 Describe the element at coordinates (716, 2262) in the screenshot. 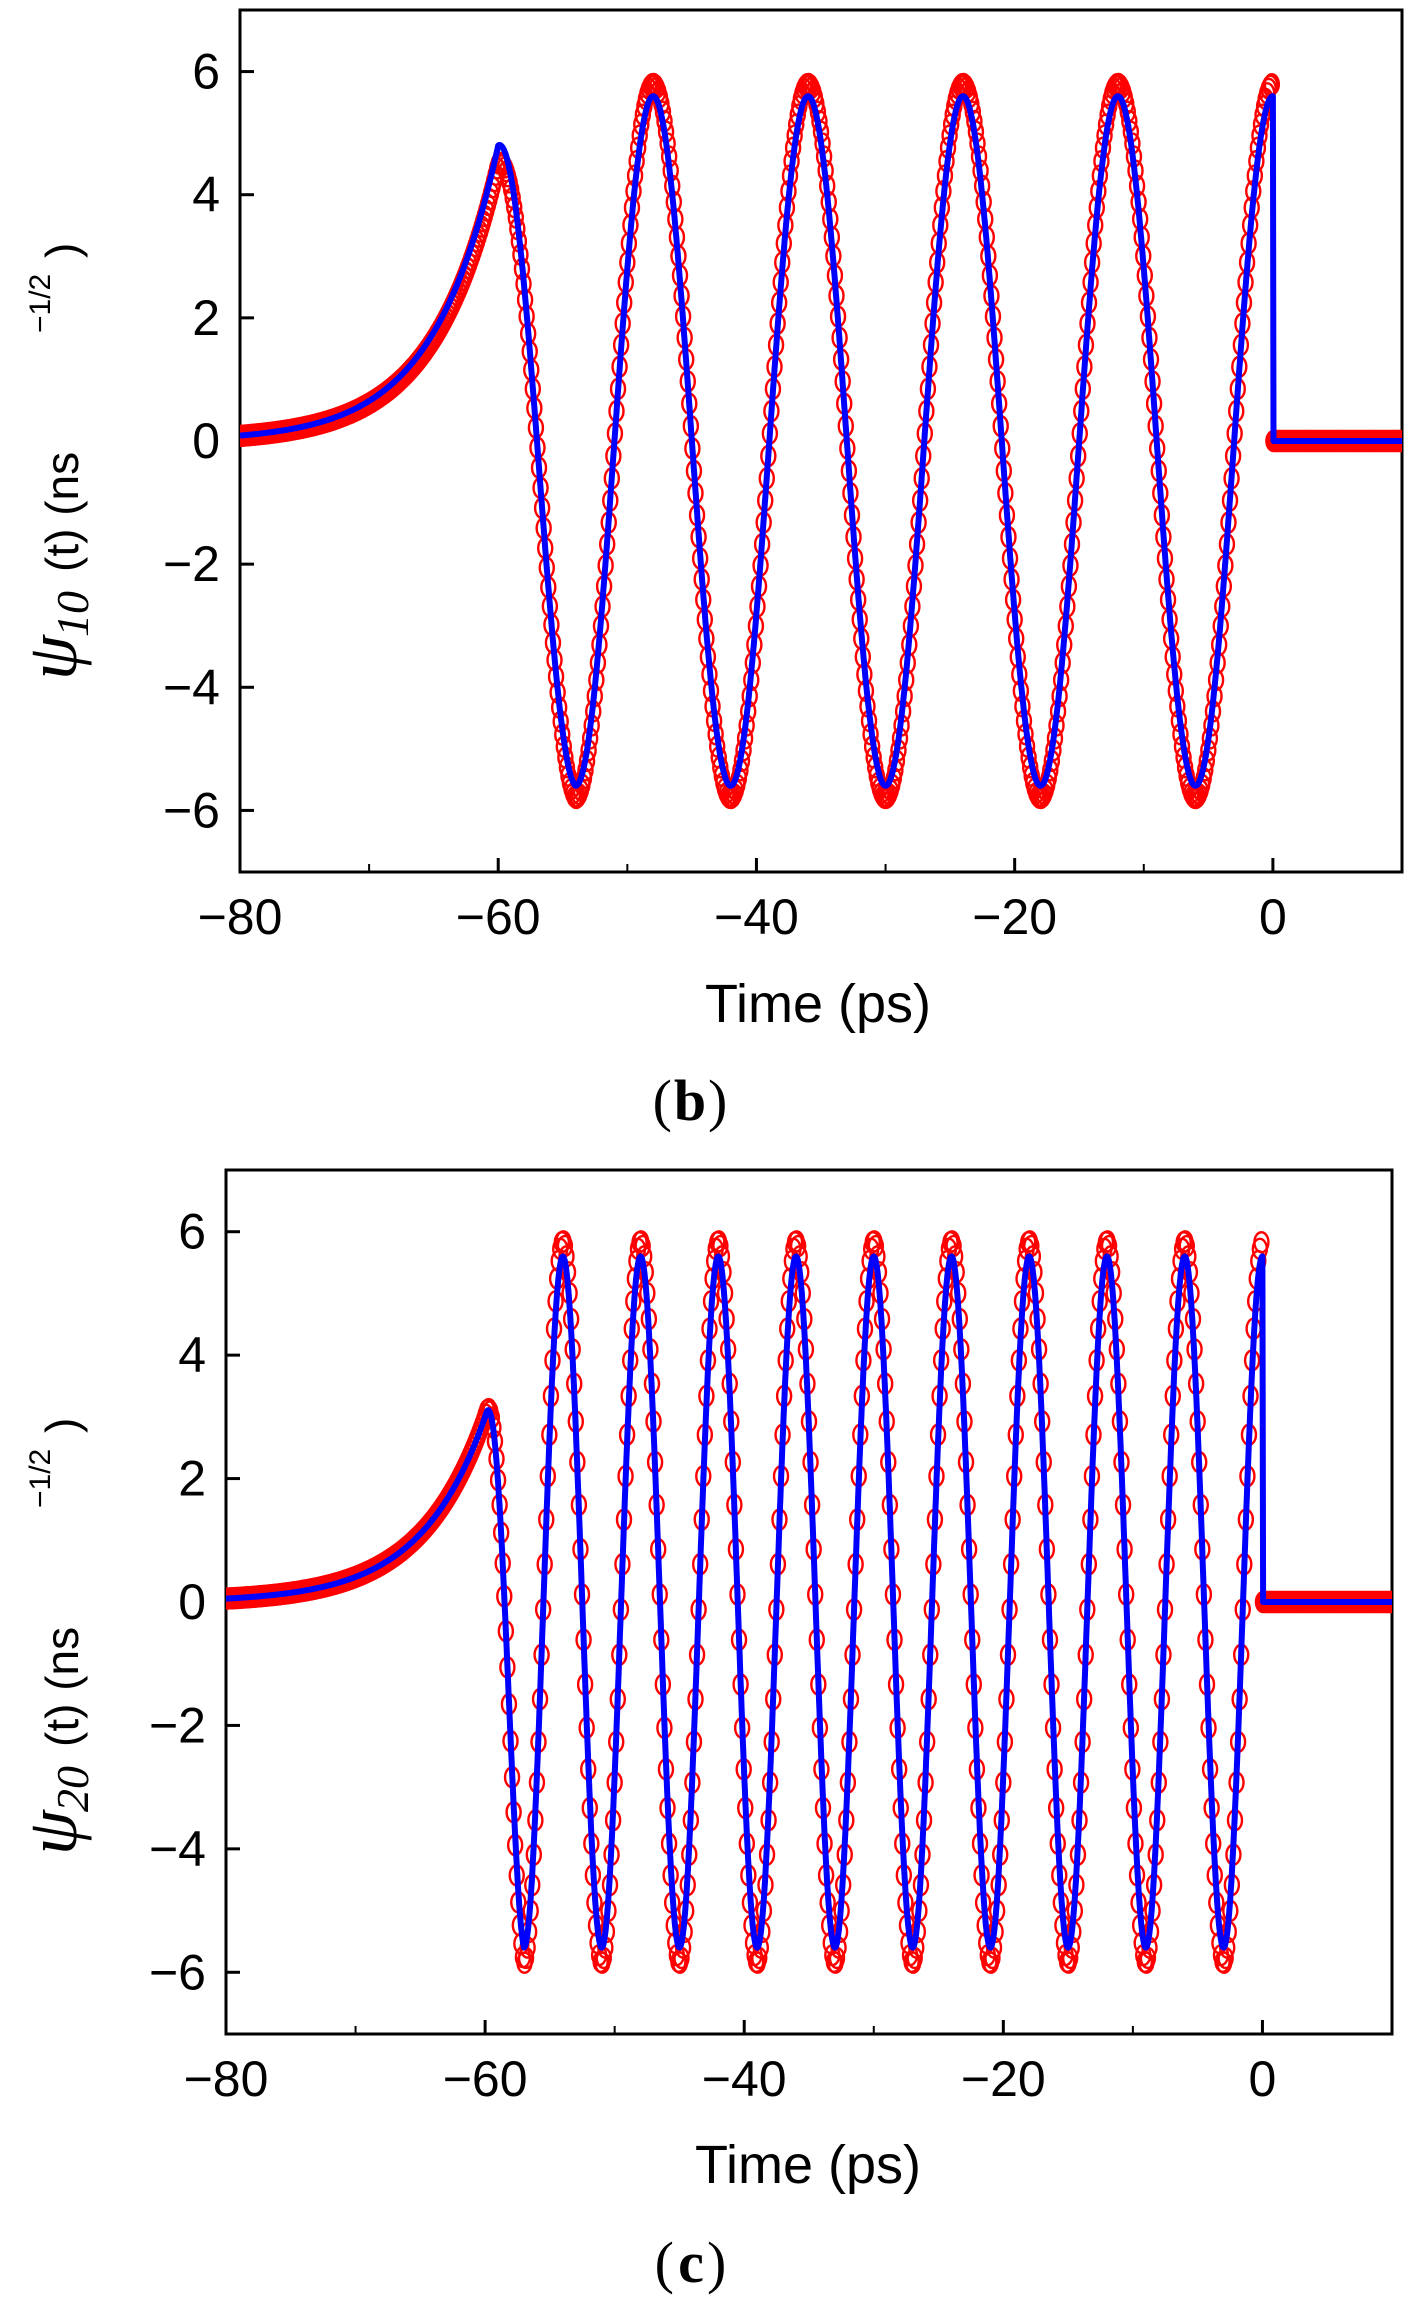

I see `panel-label-c-close: )` at that location.